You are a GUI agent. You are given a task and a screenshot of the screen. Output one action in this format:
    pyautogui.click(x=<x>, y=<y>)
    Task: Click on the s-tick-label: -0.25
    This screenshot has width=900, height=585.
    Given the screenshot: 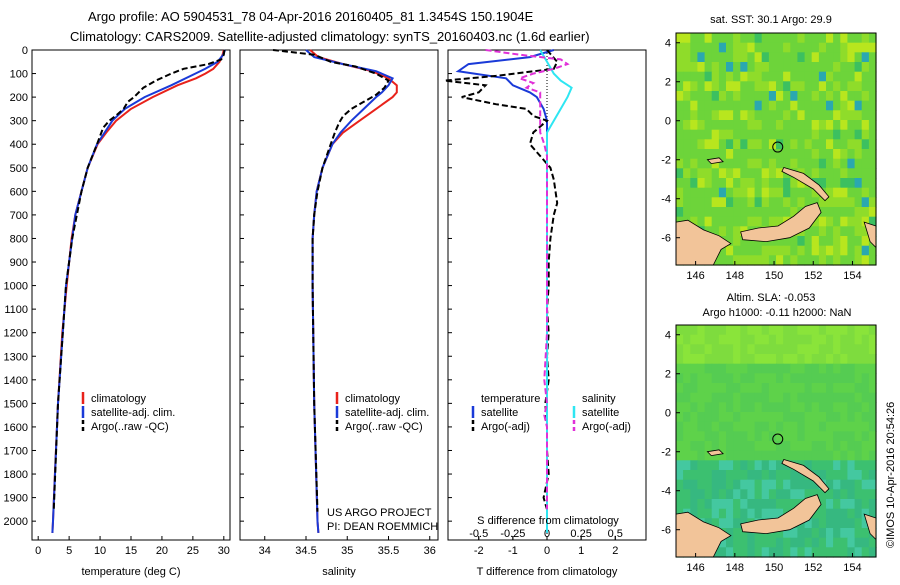 What is the action you would take?
    pyautogui.click(x=512, y=534)
    